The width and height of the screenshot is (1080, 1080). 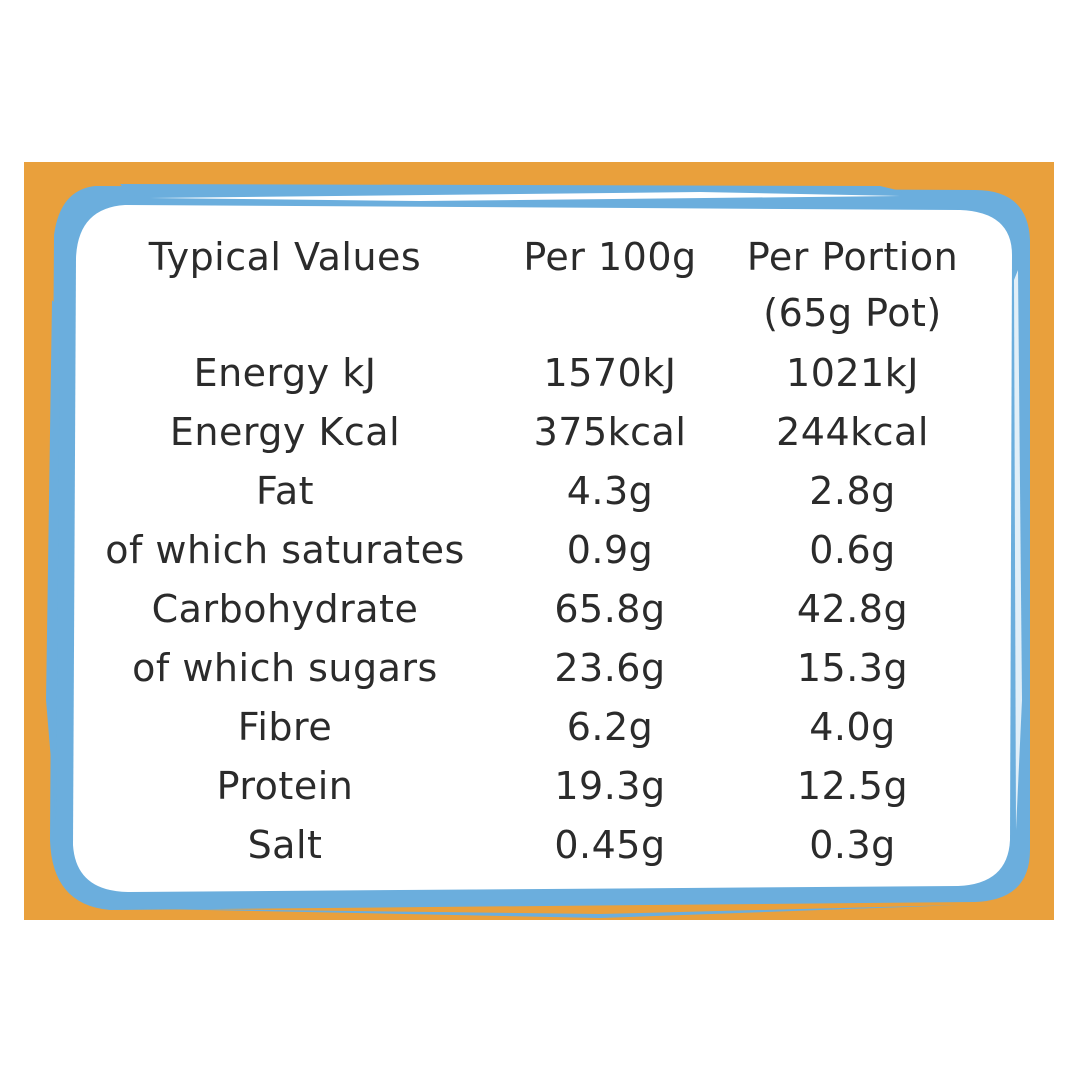 What do you see at coordinates (852, 668) in the screenshot?
I see `row-per-portion: 15.3g` at bounding box center [852, 668].